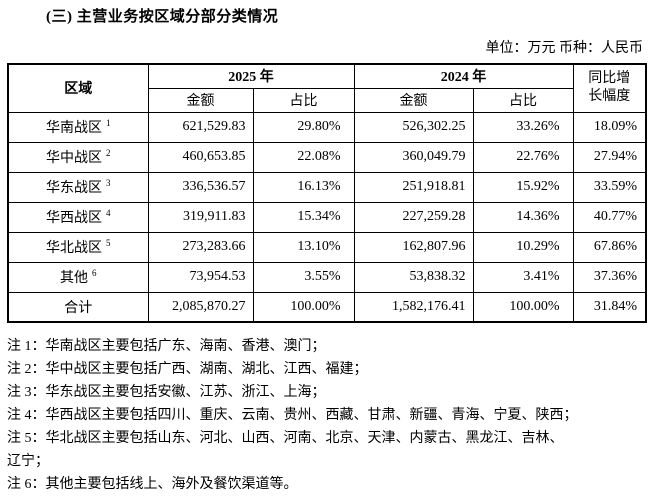 The image size is (650, 497). Describe the element at coordinates (413, 247) in the screenshot. I see `amount-2024-cell: 162,807.96` at that location.